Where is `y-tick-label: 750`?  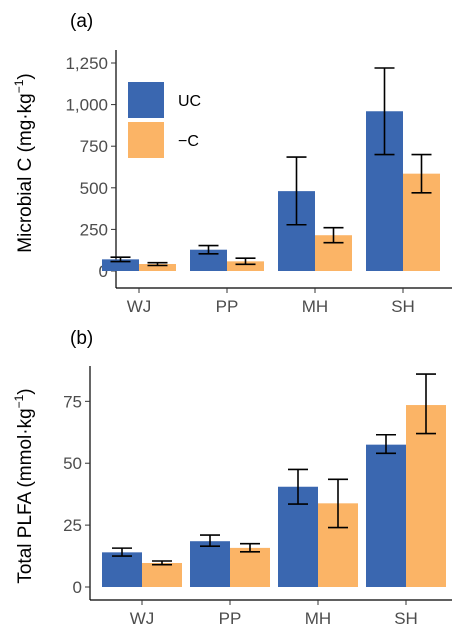 y-tick-label: 750 is located at coordinates (94, 146).